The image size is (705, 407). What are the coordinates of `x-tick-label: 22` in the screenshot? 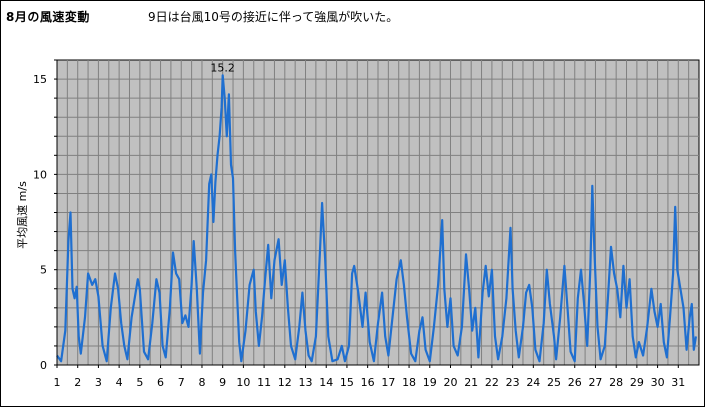 It's located at (492, 382).